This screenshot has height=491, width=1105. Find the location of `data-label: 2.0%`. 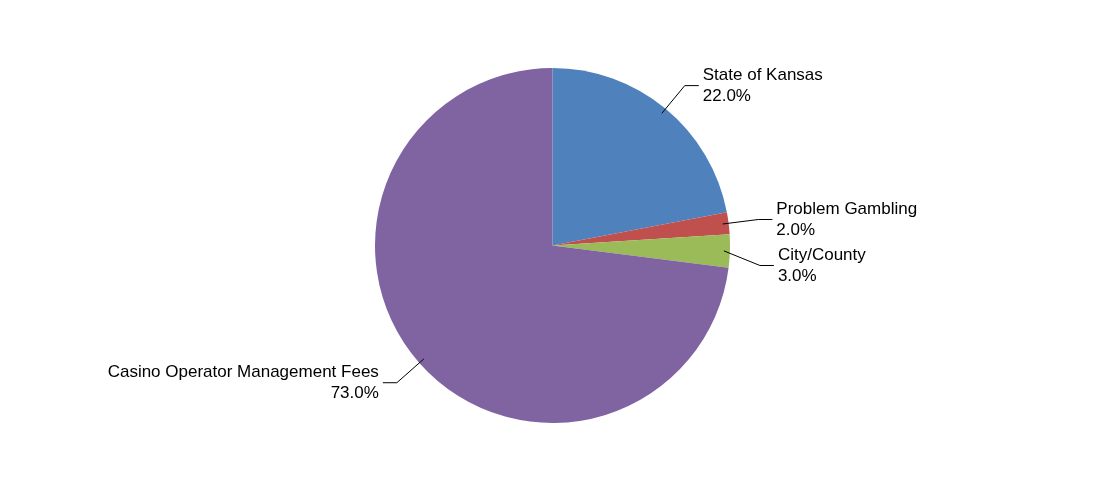

data-label: 2.0% is located at coordinates (796, 229).